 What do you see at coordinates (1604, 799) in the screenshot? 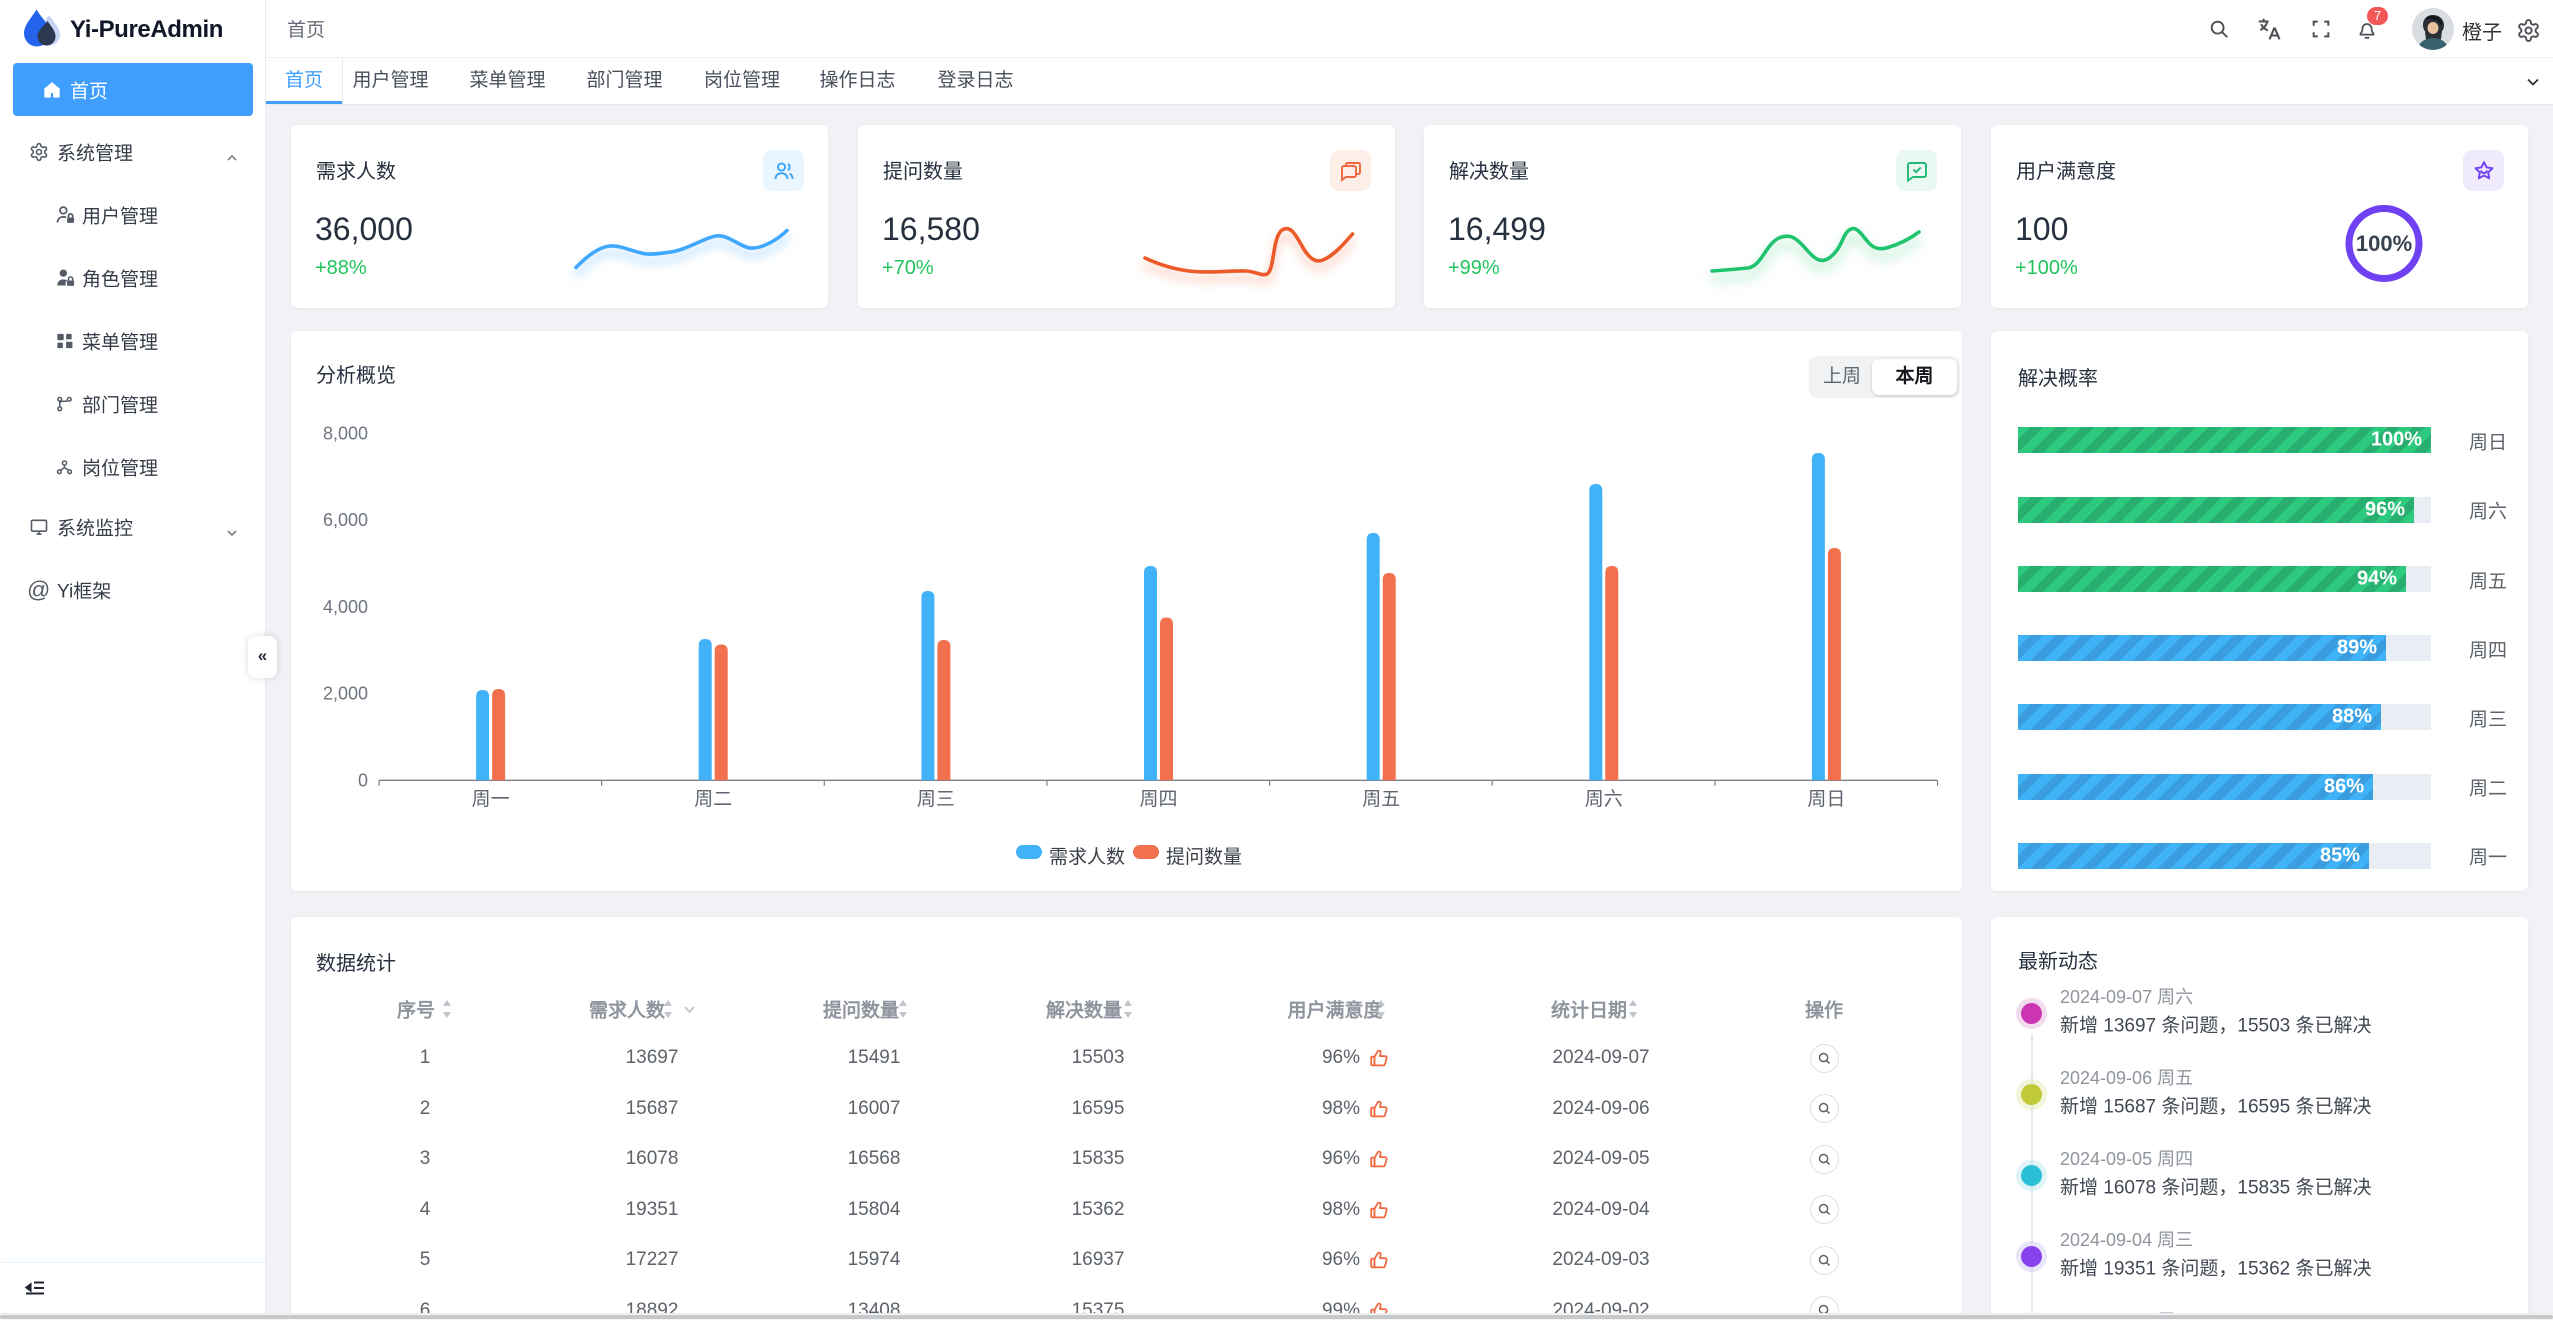
I see `svg-text: 周六` at bounding box center [1604, 799].